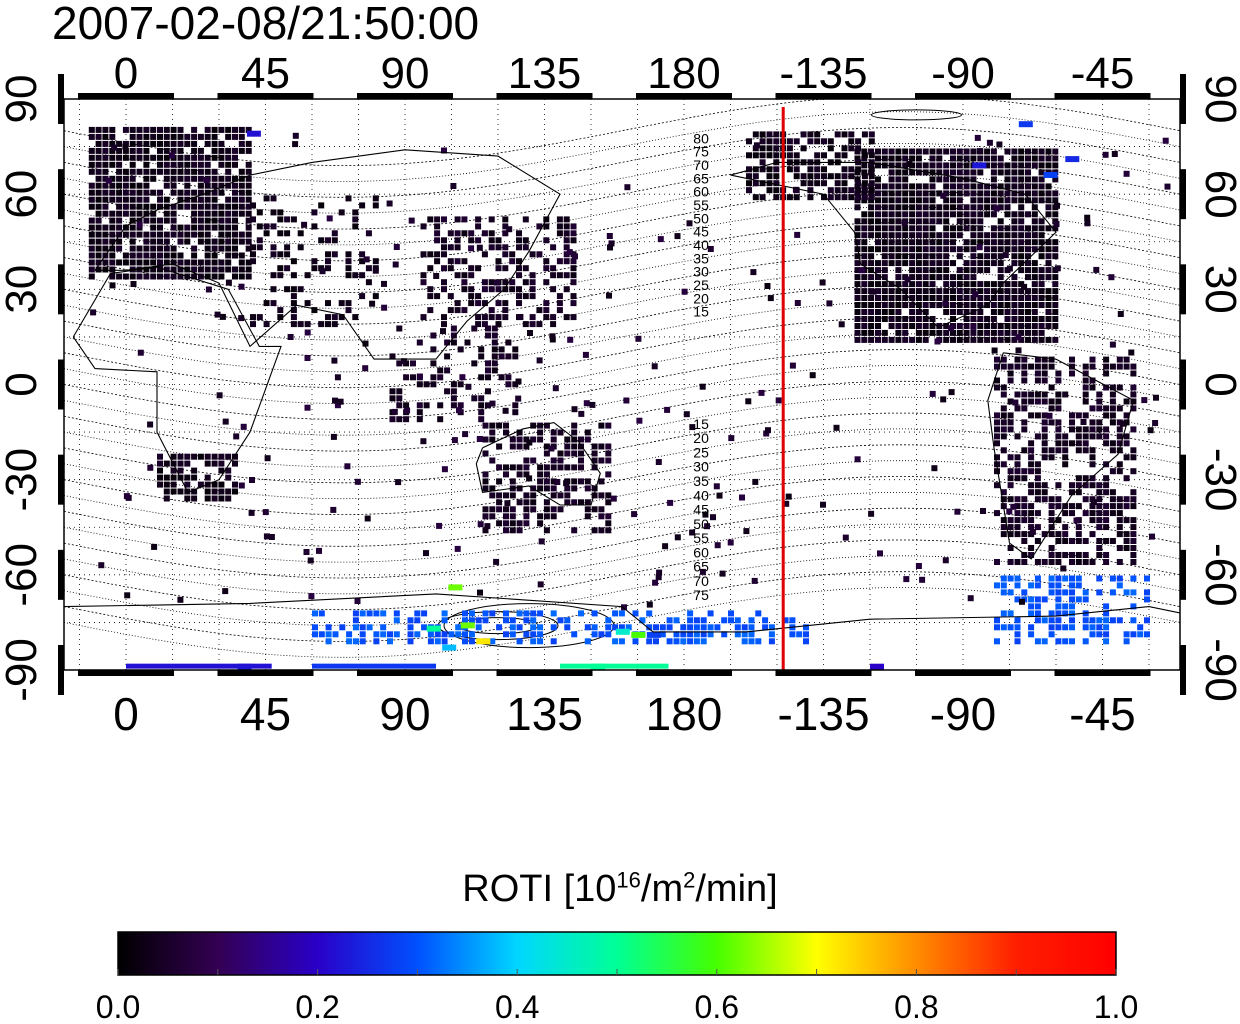  Describe the element at coordinates (701, 165) in the screenshot. I see `contour-label: 70` at that location.